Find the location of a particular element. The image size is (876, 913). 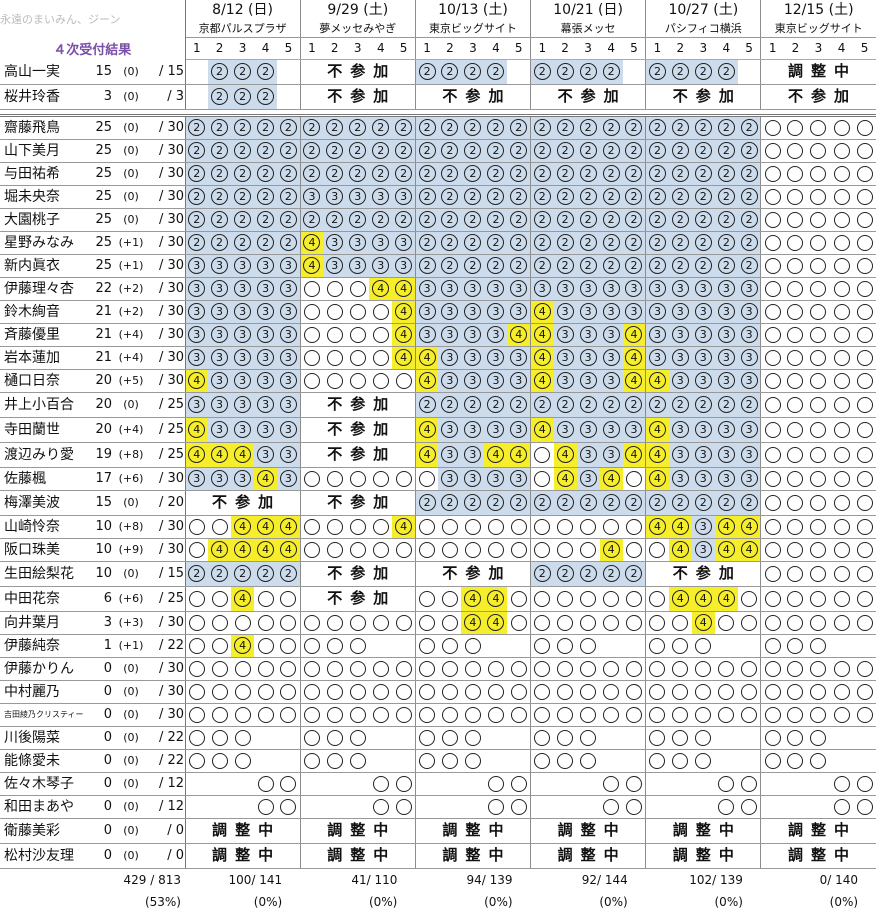

slot-cell: 整 is located at coordinates (358, 856).